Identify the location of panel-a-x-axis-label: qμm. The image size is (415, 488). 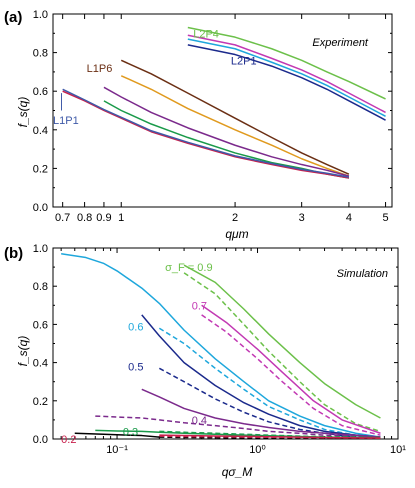
(236, 234).